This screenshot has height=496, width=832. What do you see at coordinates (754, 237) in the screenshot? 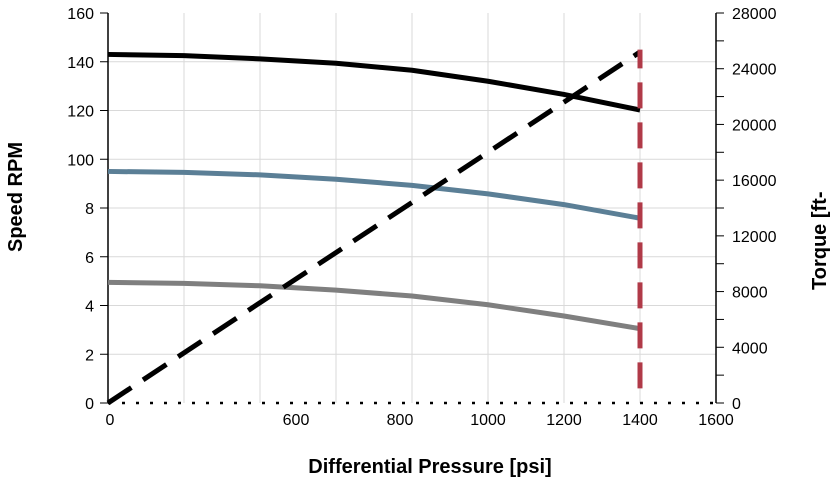
I see `y-right-tick-label: 12000` at bounding box center [754, 237].